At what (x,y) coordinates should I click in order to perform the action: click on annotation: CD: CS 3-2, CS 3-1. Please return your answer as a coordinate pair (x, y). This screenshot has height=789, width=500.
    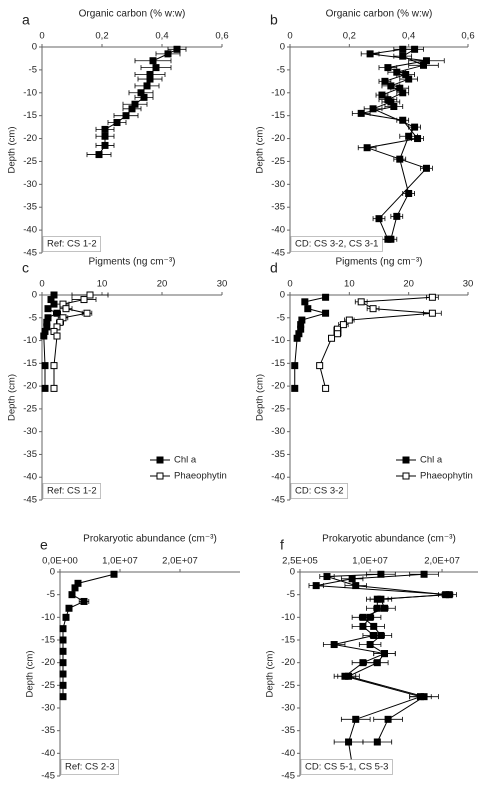
    Looking at the image, I should click on (336, 244).